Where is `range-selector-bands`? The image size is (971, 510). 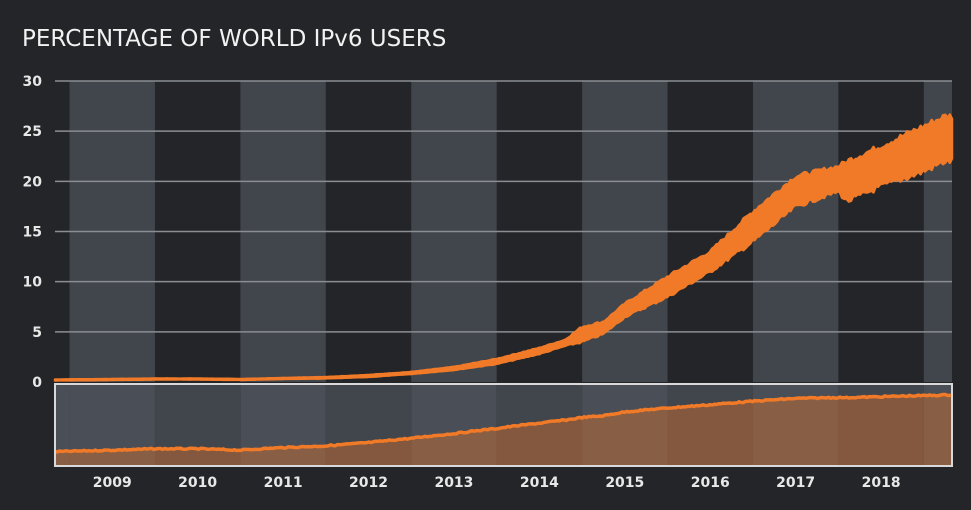
range-selector-bands is located at coordinates (503, 425).